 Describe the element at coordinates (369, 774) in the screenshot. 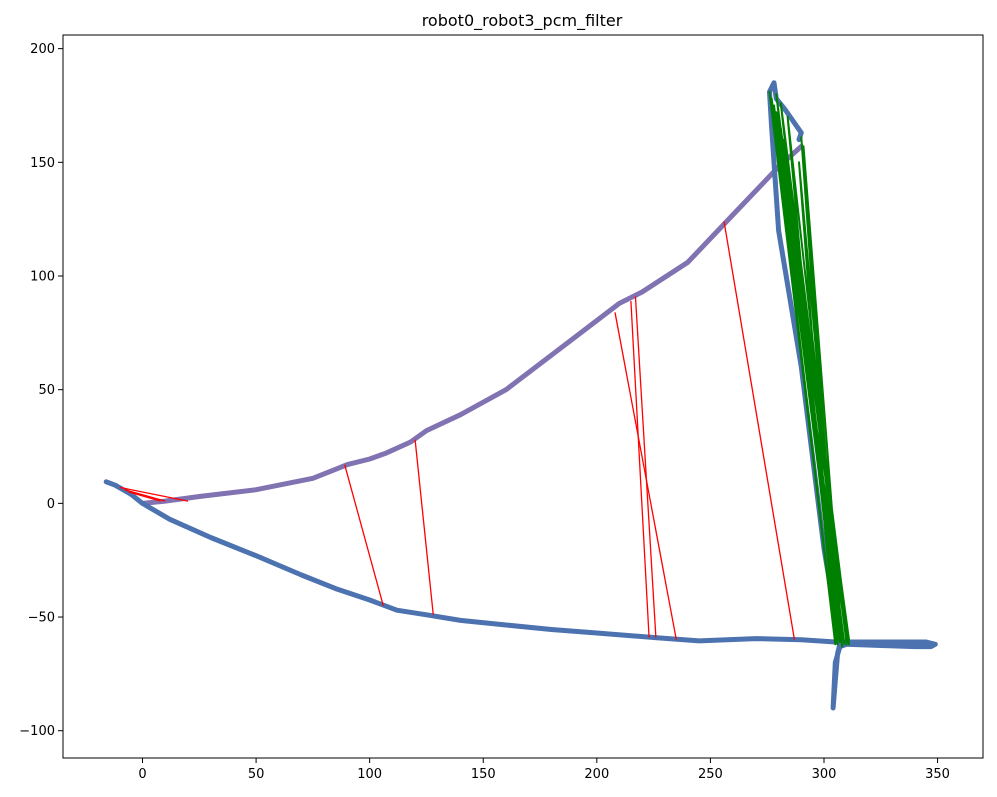

I see `x-tick-label: 100` at that location.